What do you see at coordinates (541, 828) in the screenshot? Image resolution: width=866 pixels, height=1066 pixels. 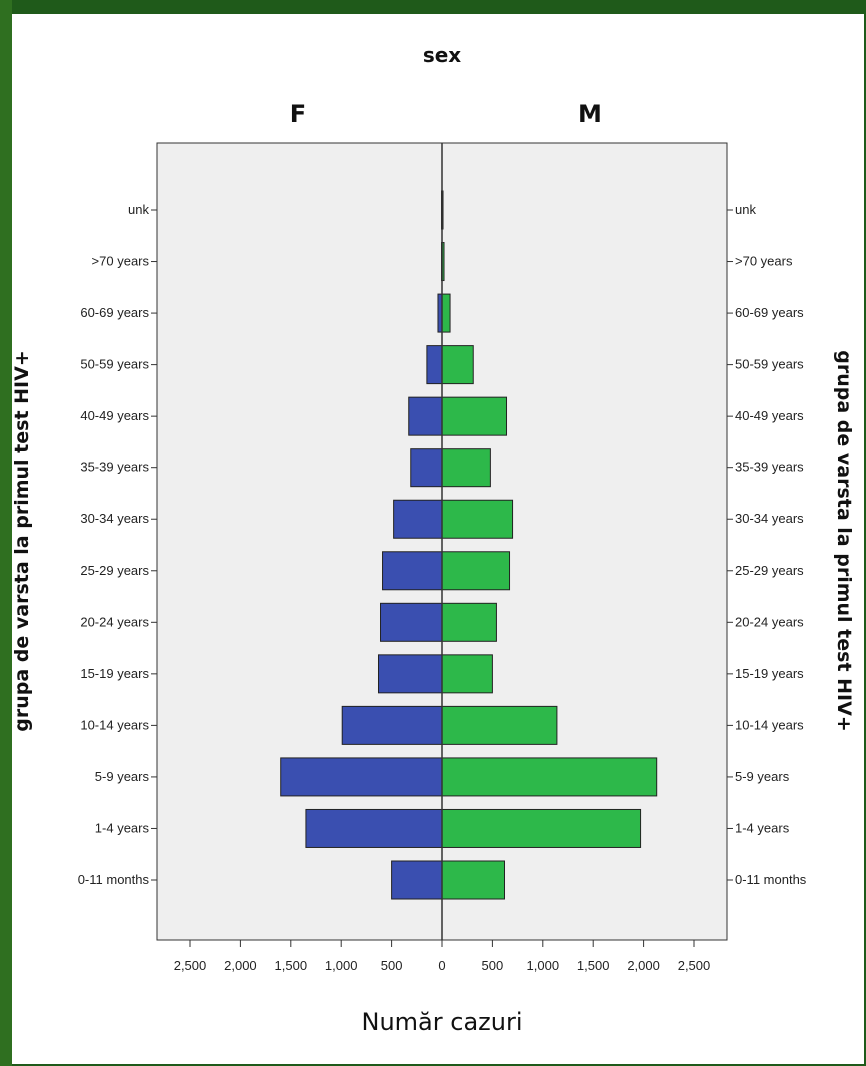 I see `bar-male-1-4-years` at bounding box center [541, 828].